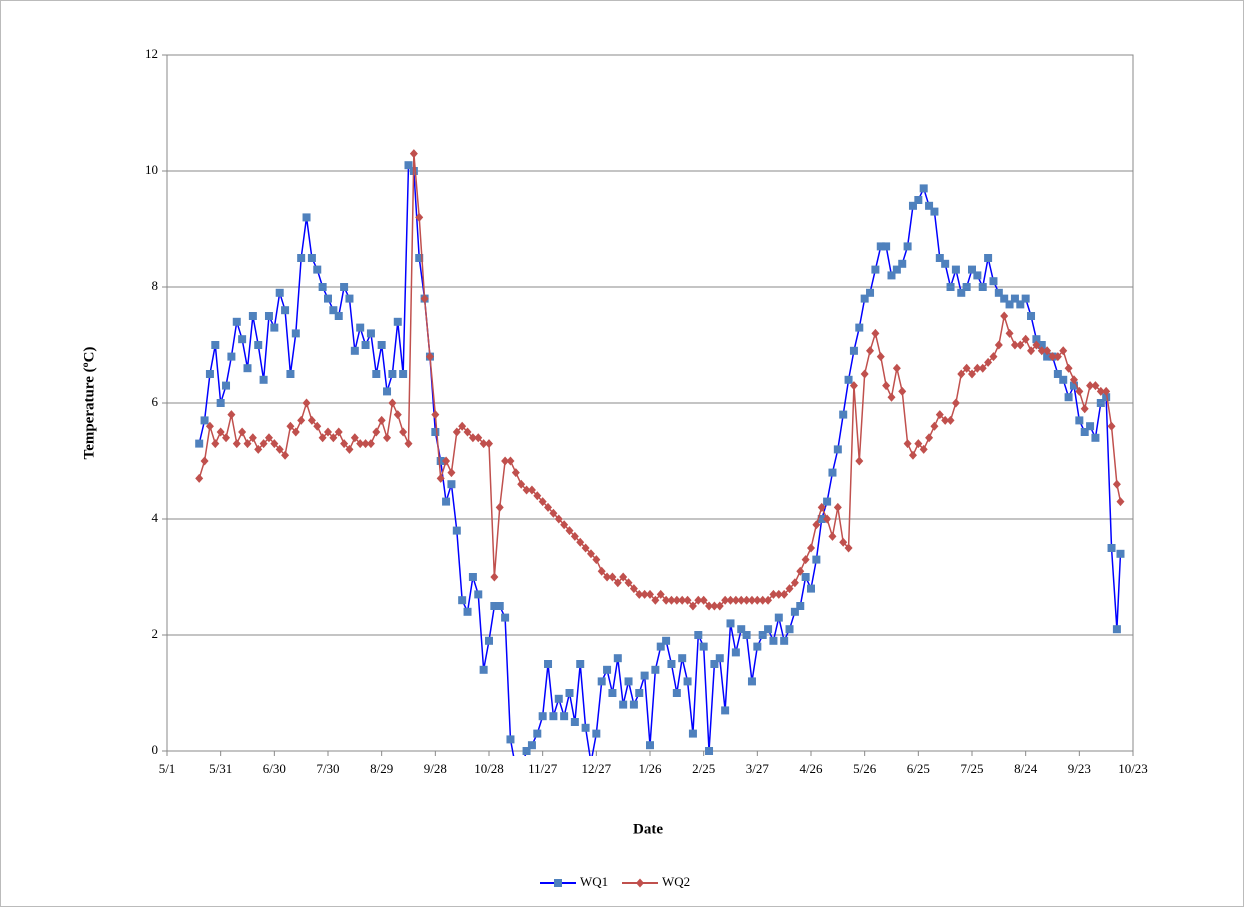 The width and height of the screenshot is (1244, 907). What do you see at coordinates (703, 768) in the screenshot?
I see `x-tick-label: 2/25` at bounding box center [703, 768].